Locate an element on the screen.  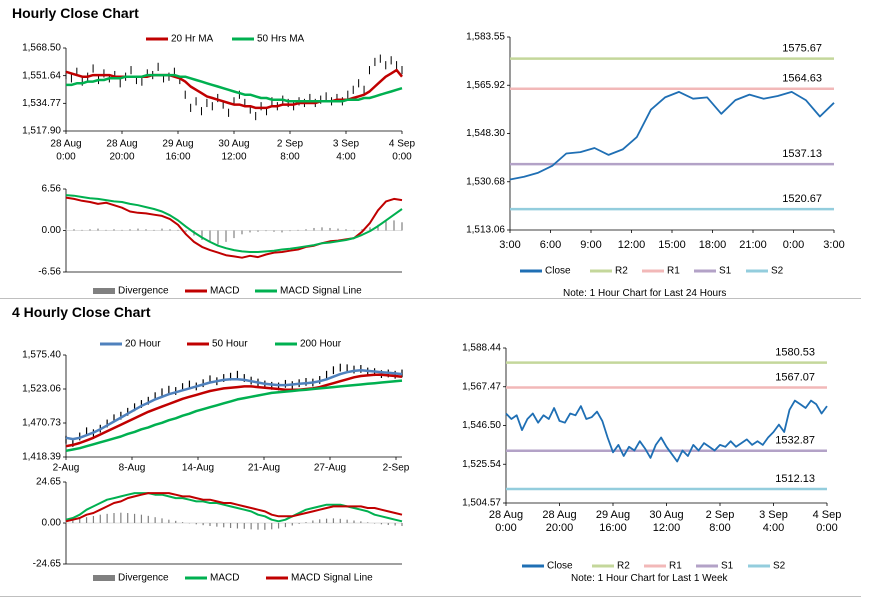
hourly-price-xtick-label: 30 Aug is located at coordinates (233, 144).